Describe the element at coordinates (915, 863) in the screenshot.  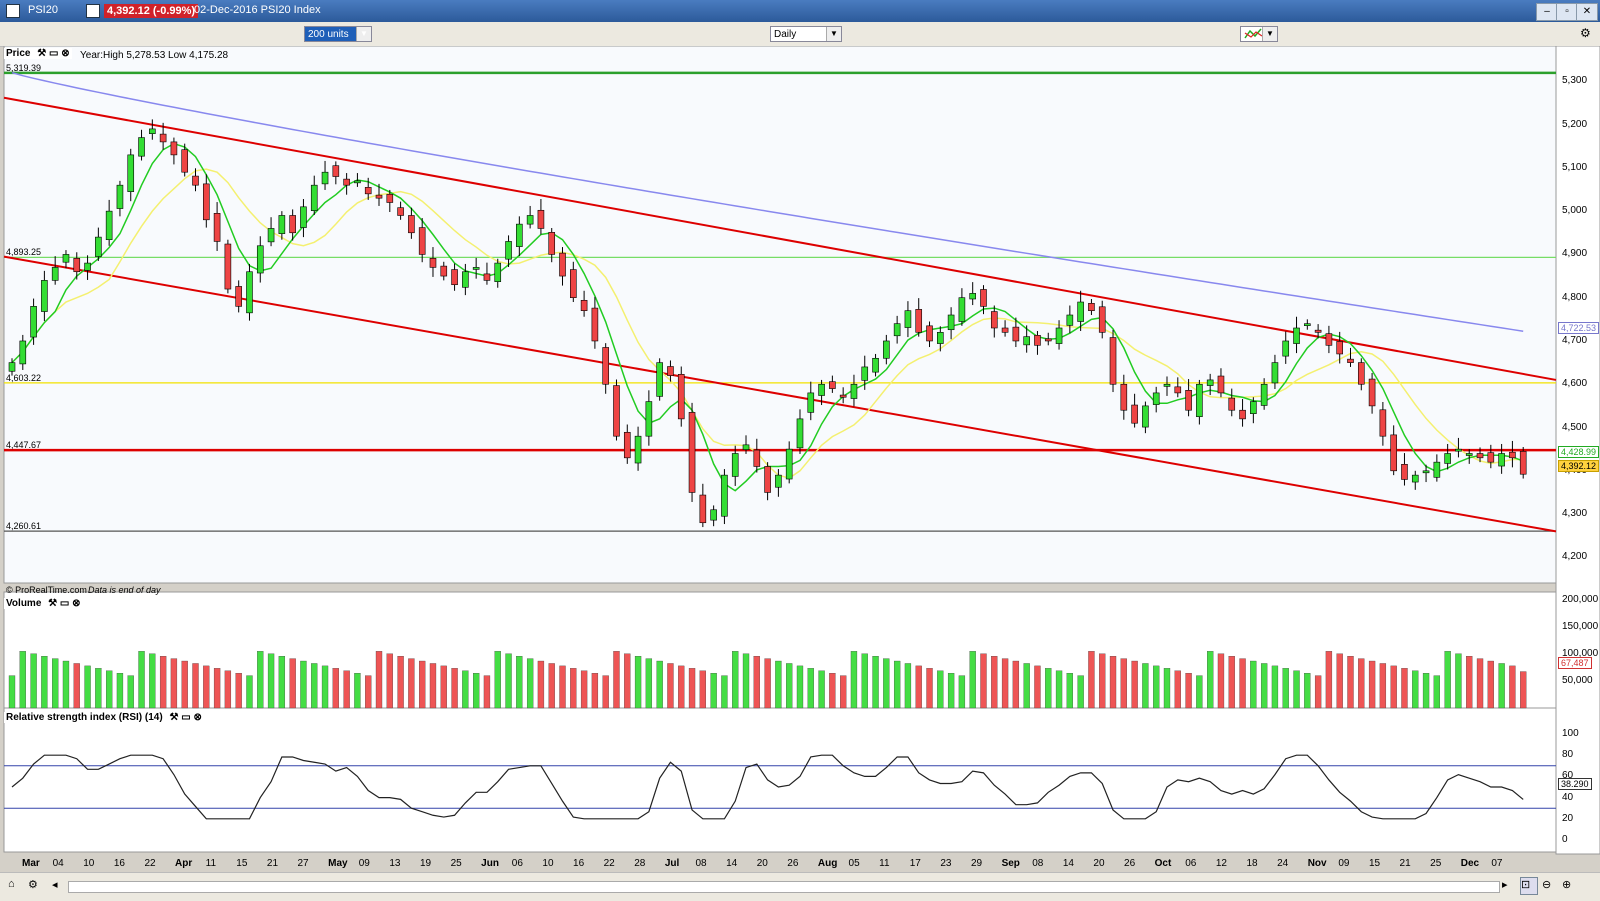
I see `x-tick-label: 17` at that location.